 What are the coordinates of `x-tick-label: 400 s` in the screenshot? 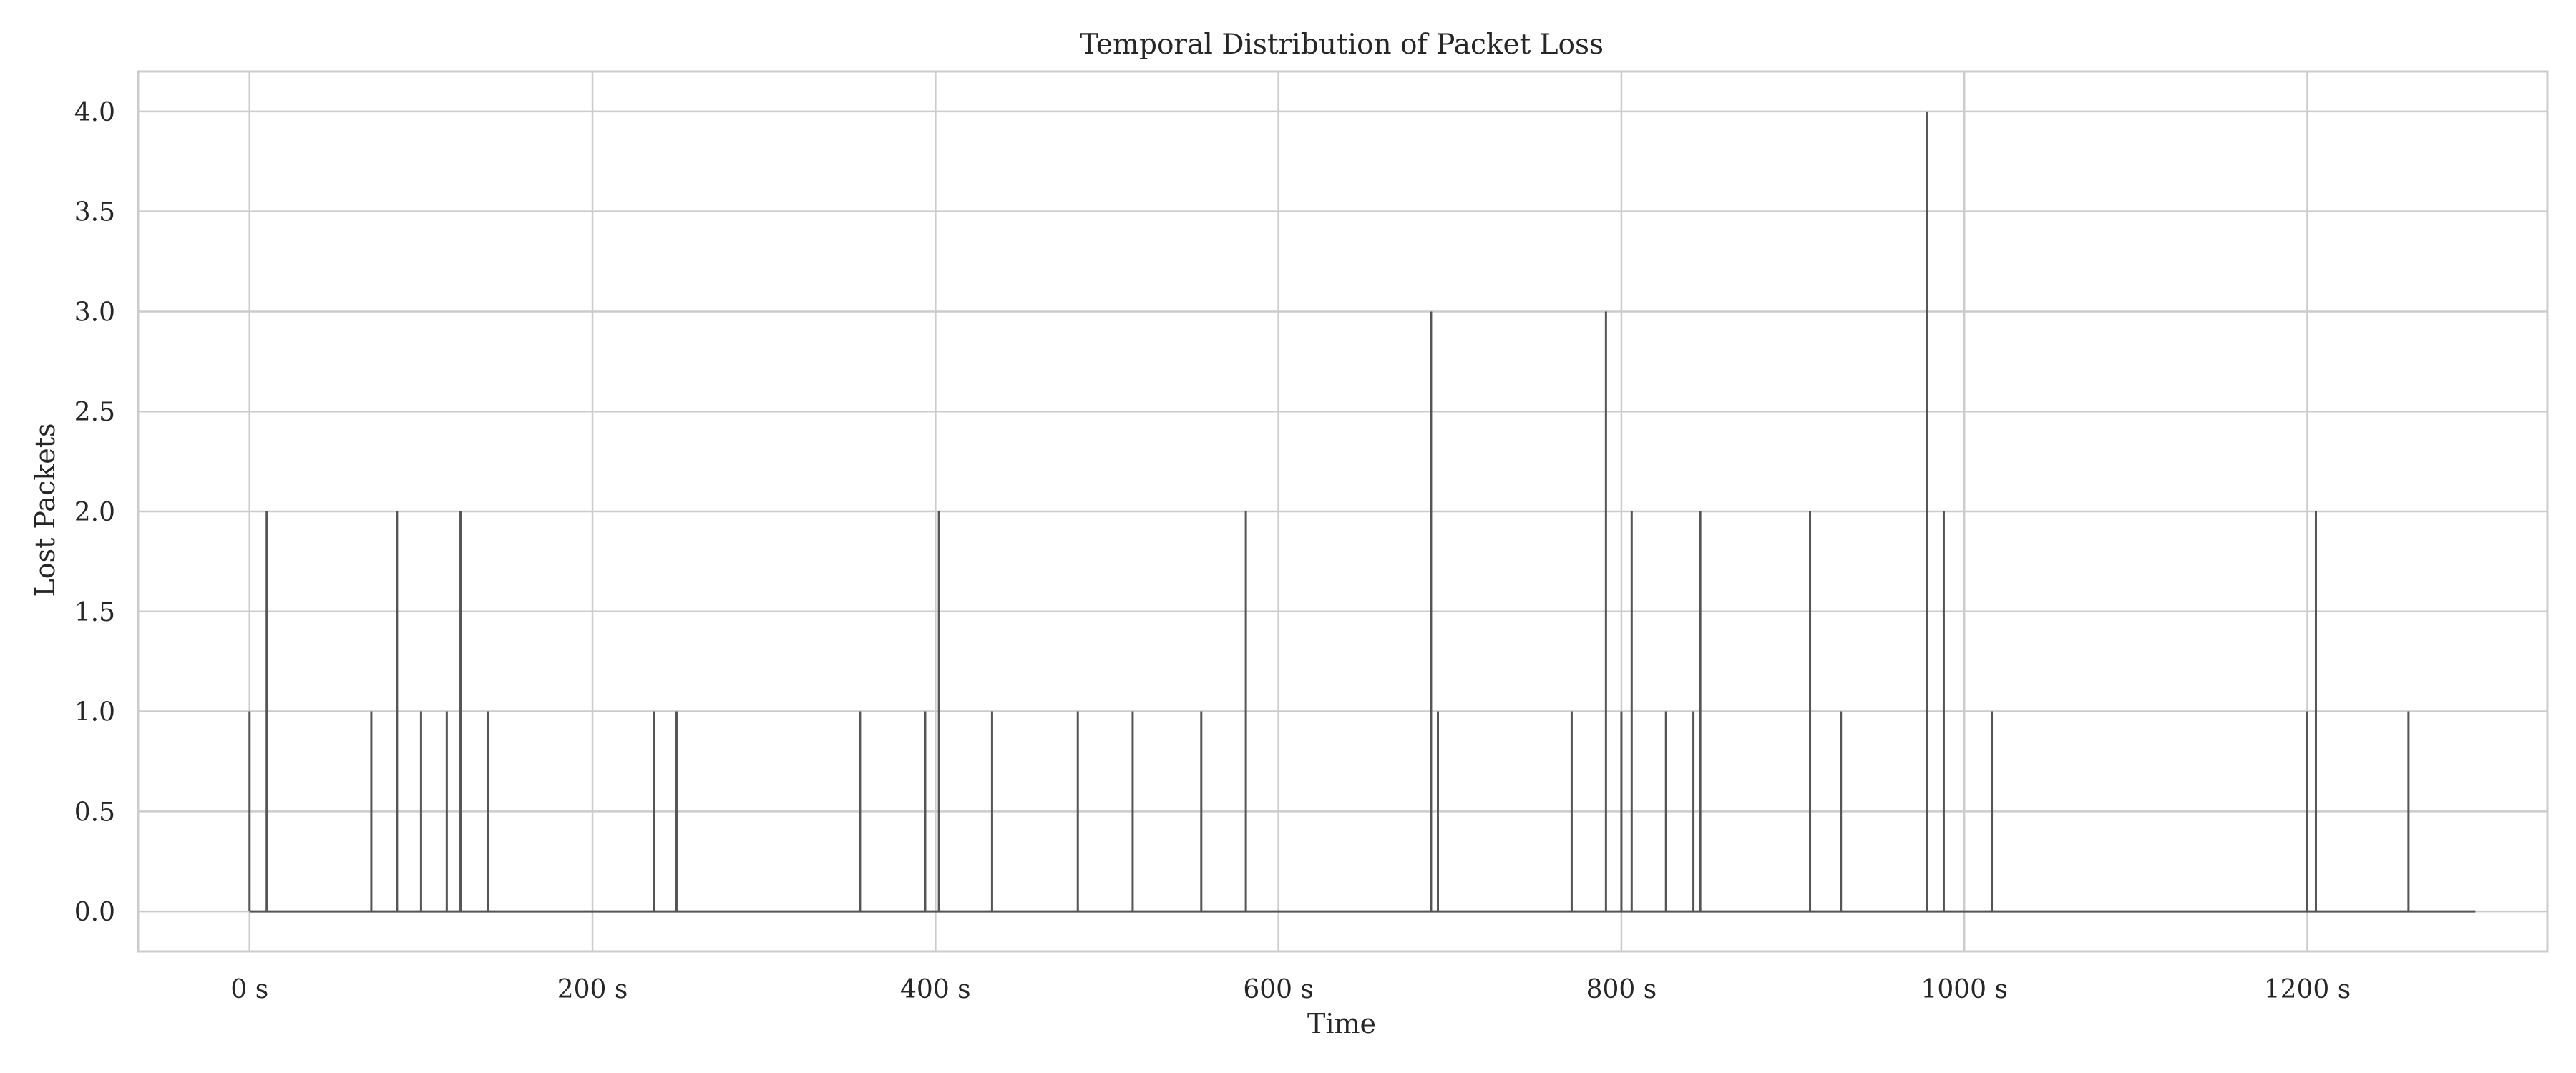 It's located at (935, 990).